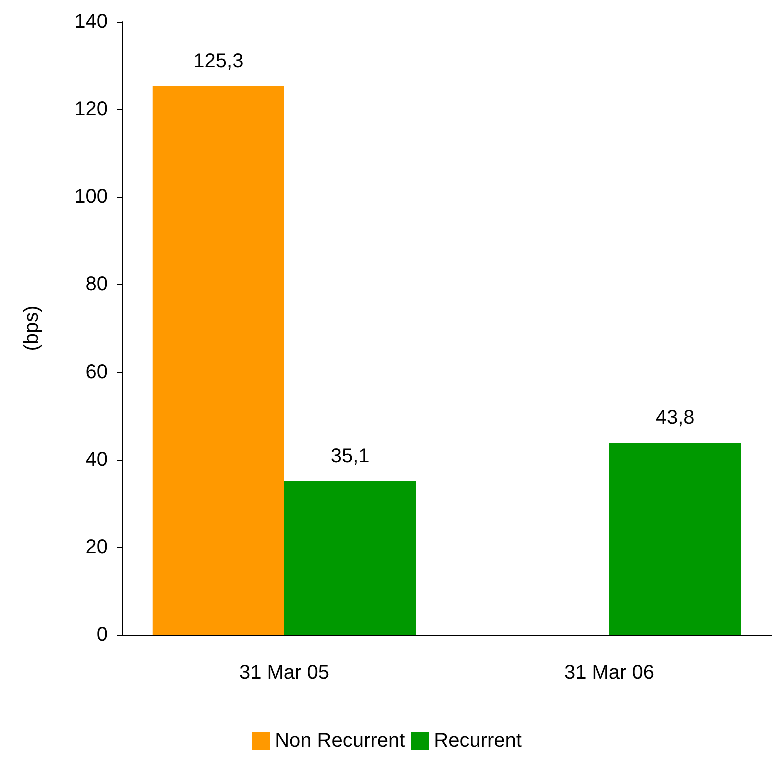  Describe the element at coordinates (91, 197) in the screenshot. I see `y-tick-label: 100` at that location.